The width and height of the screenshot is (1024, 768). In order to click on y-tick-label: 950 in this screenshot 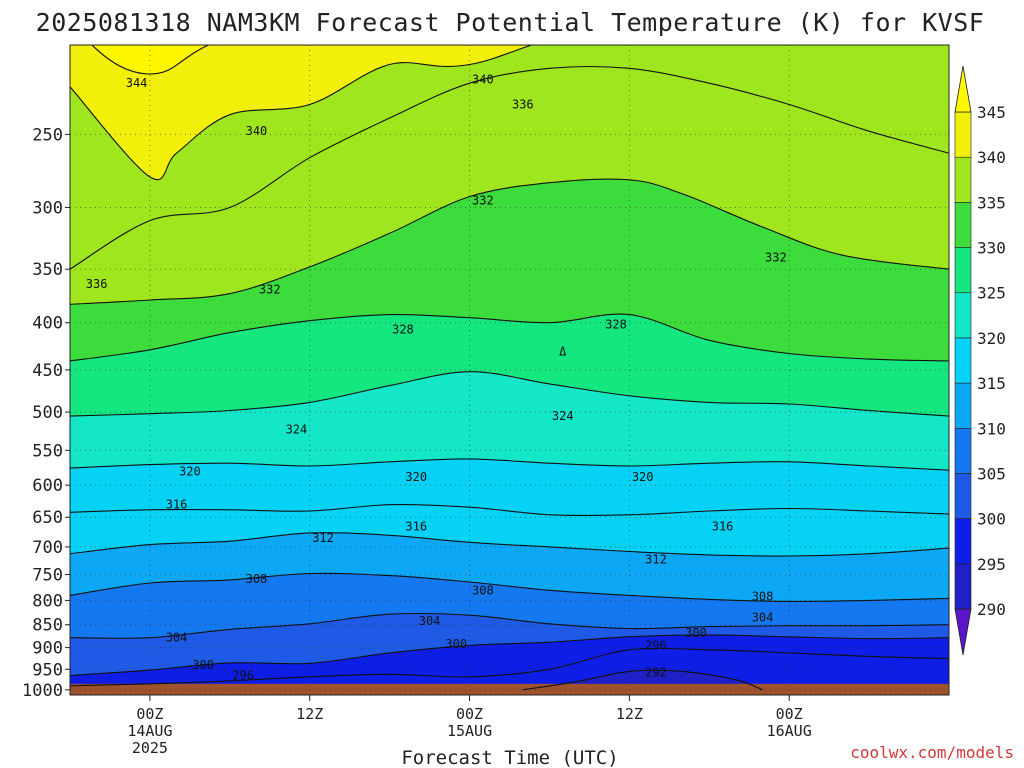, I will do `click(47, 670)`.